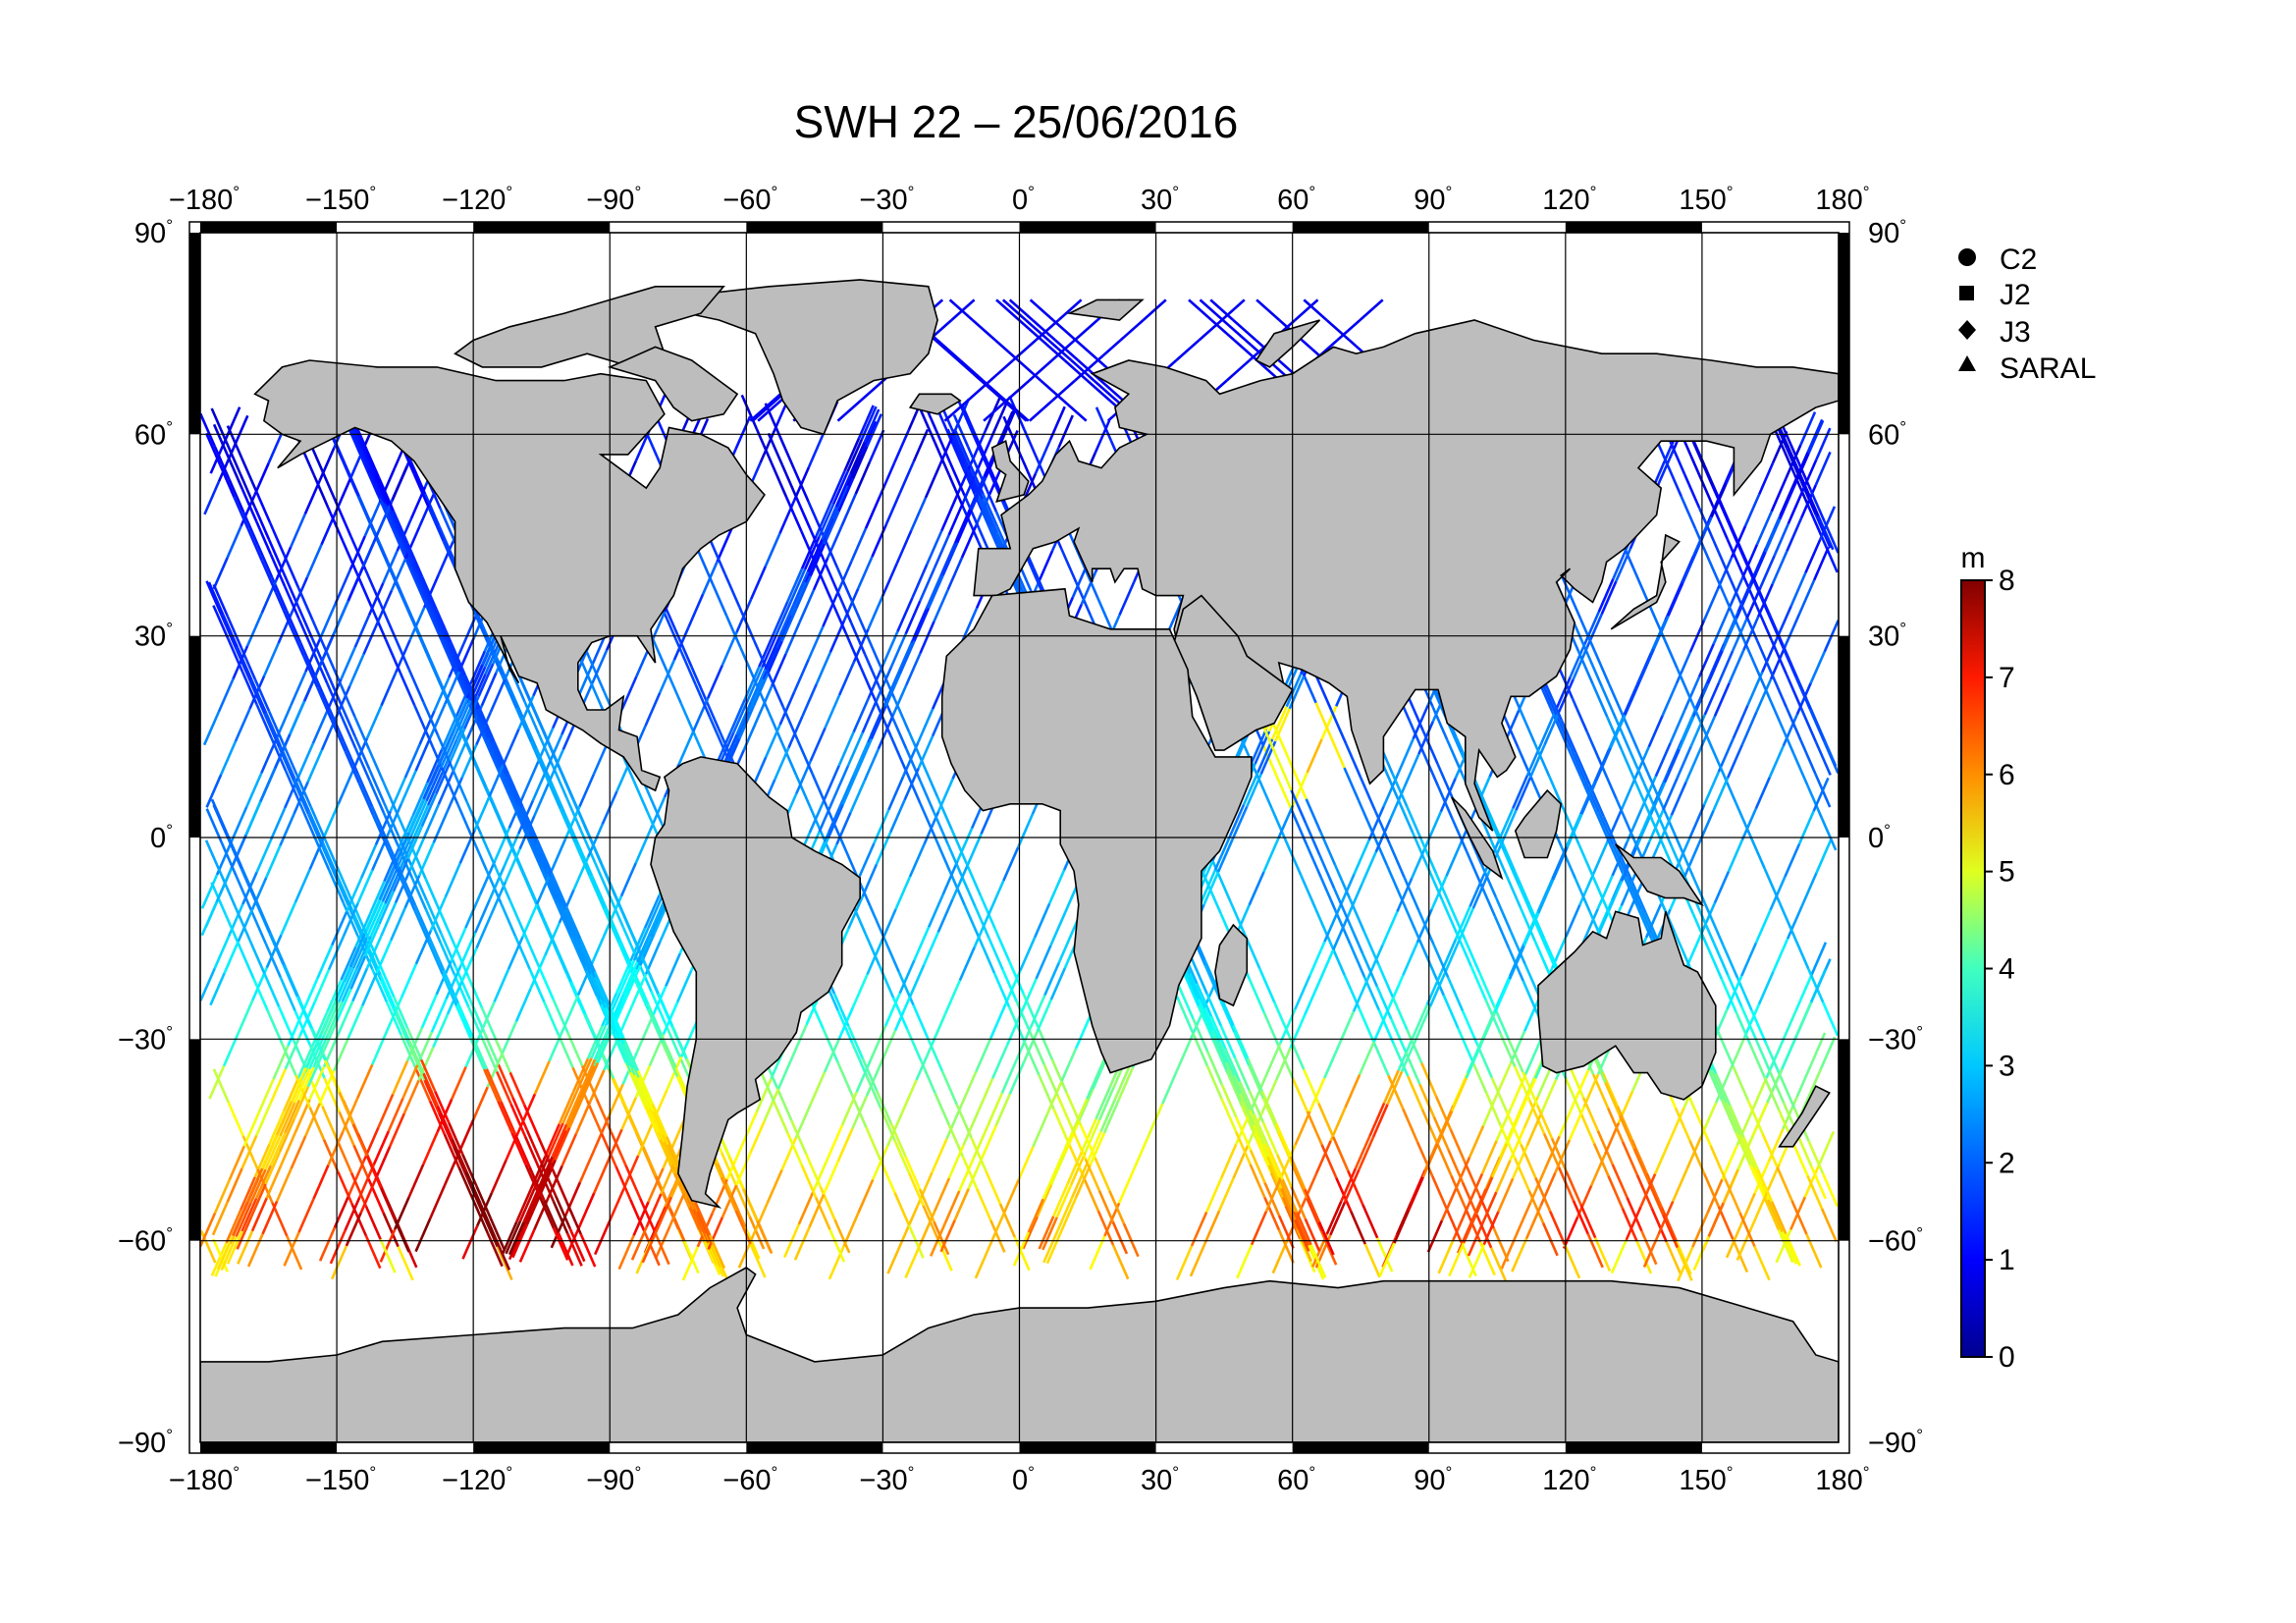 This screenshot has width=2296, height=1623. Describe the element at coordinates (204, 1479) in the screenshot. I see `lon-tick-label: −180°` at that location.